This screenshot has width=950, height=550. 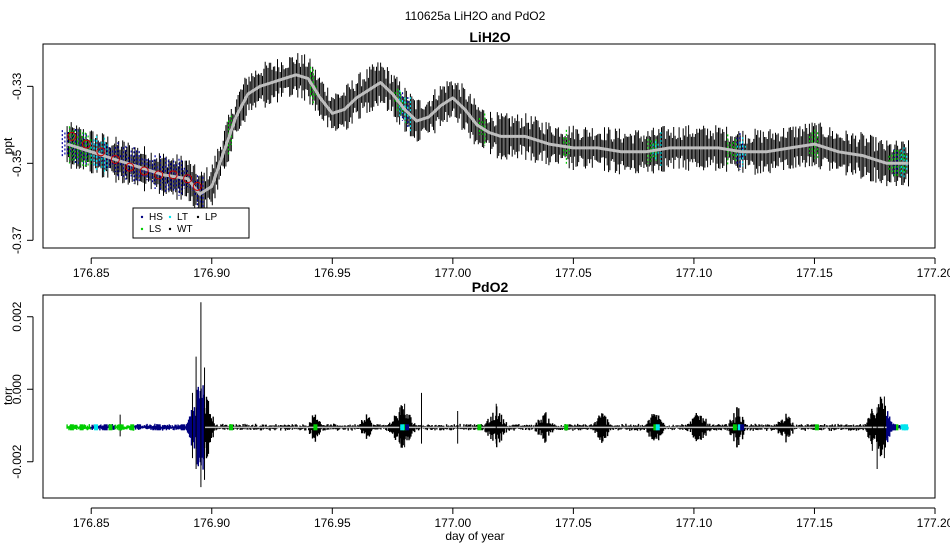 I want to click on legend: HS LT LP LS WT, so click(x=191, y=223).